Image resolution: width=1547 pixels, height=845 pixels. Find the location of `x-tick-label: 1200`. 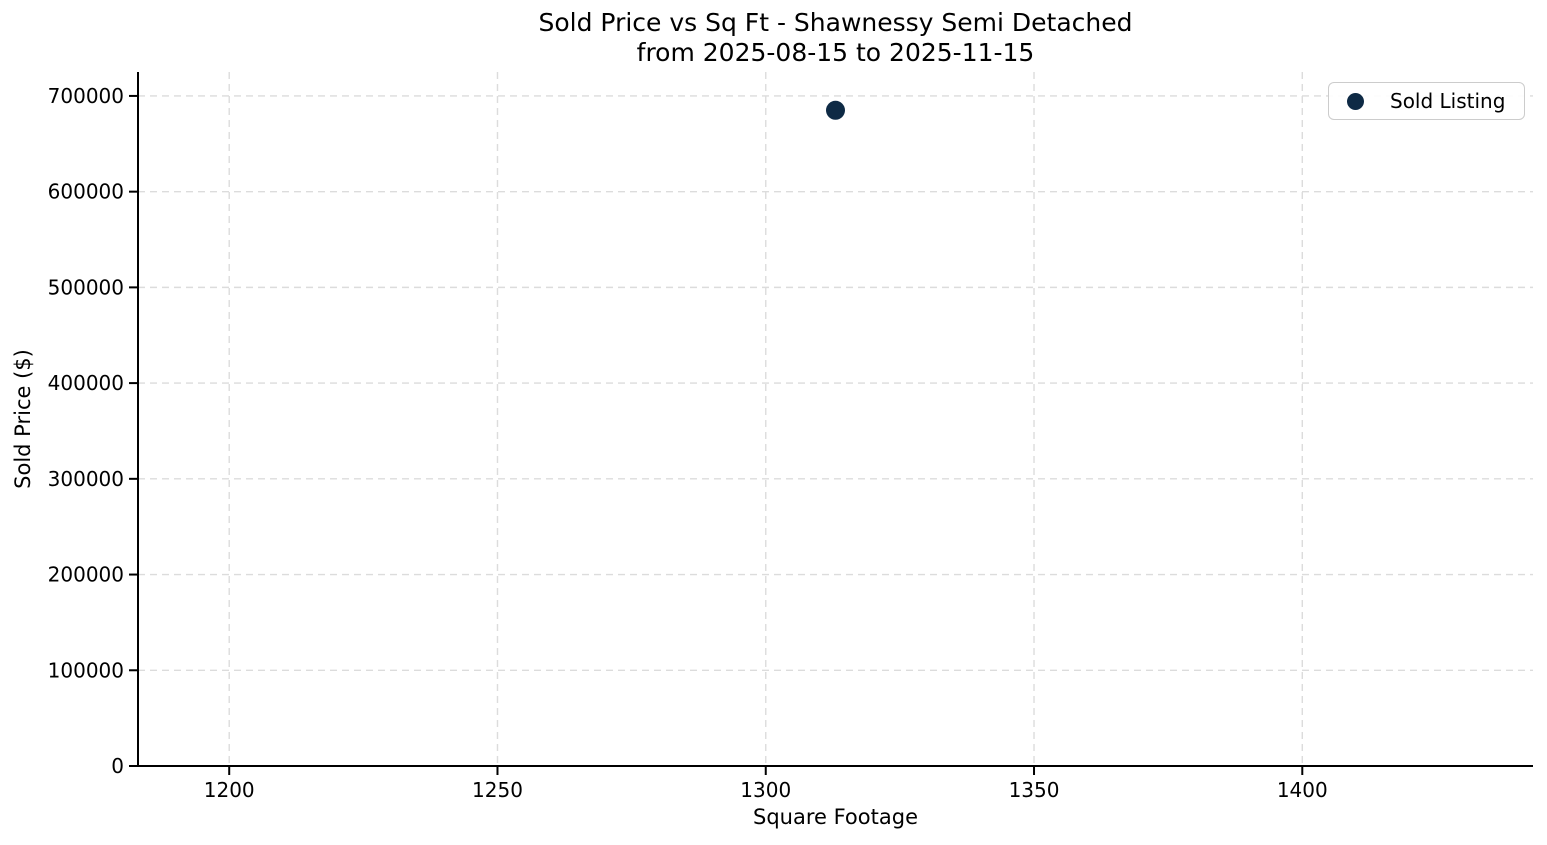

x-tick-label: 1200 is located at coordinates (229, 790).